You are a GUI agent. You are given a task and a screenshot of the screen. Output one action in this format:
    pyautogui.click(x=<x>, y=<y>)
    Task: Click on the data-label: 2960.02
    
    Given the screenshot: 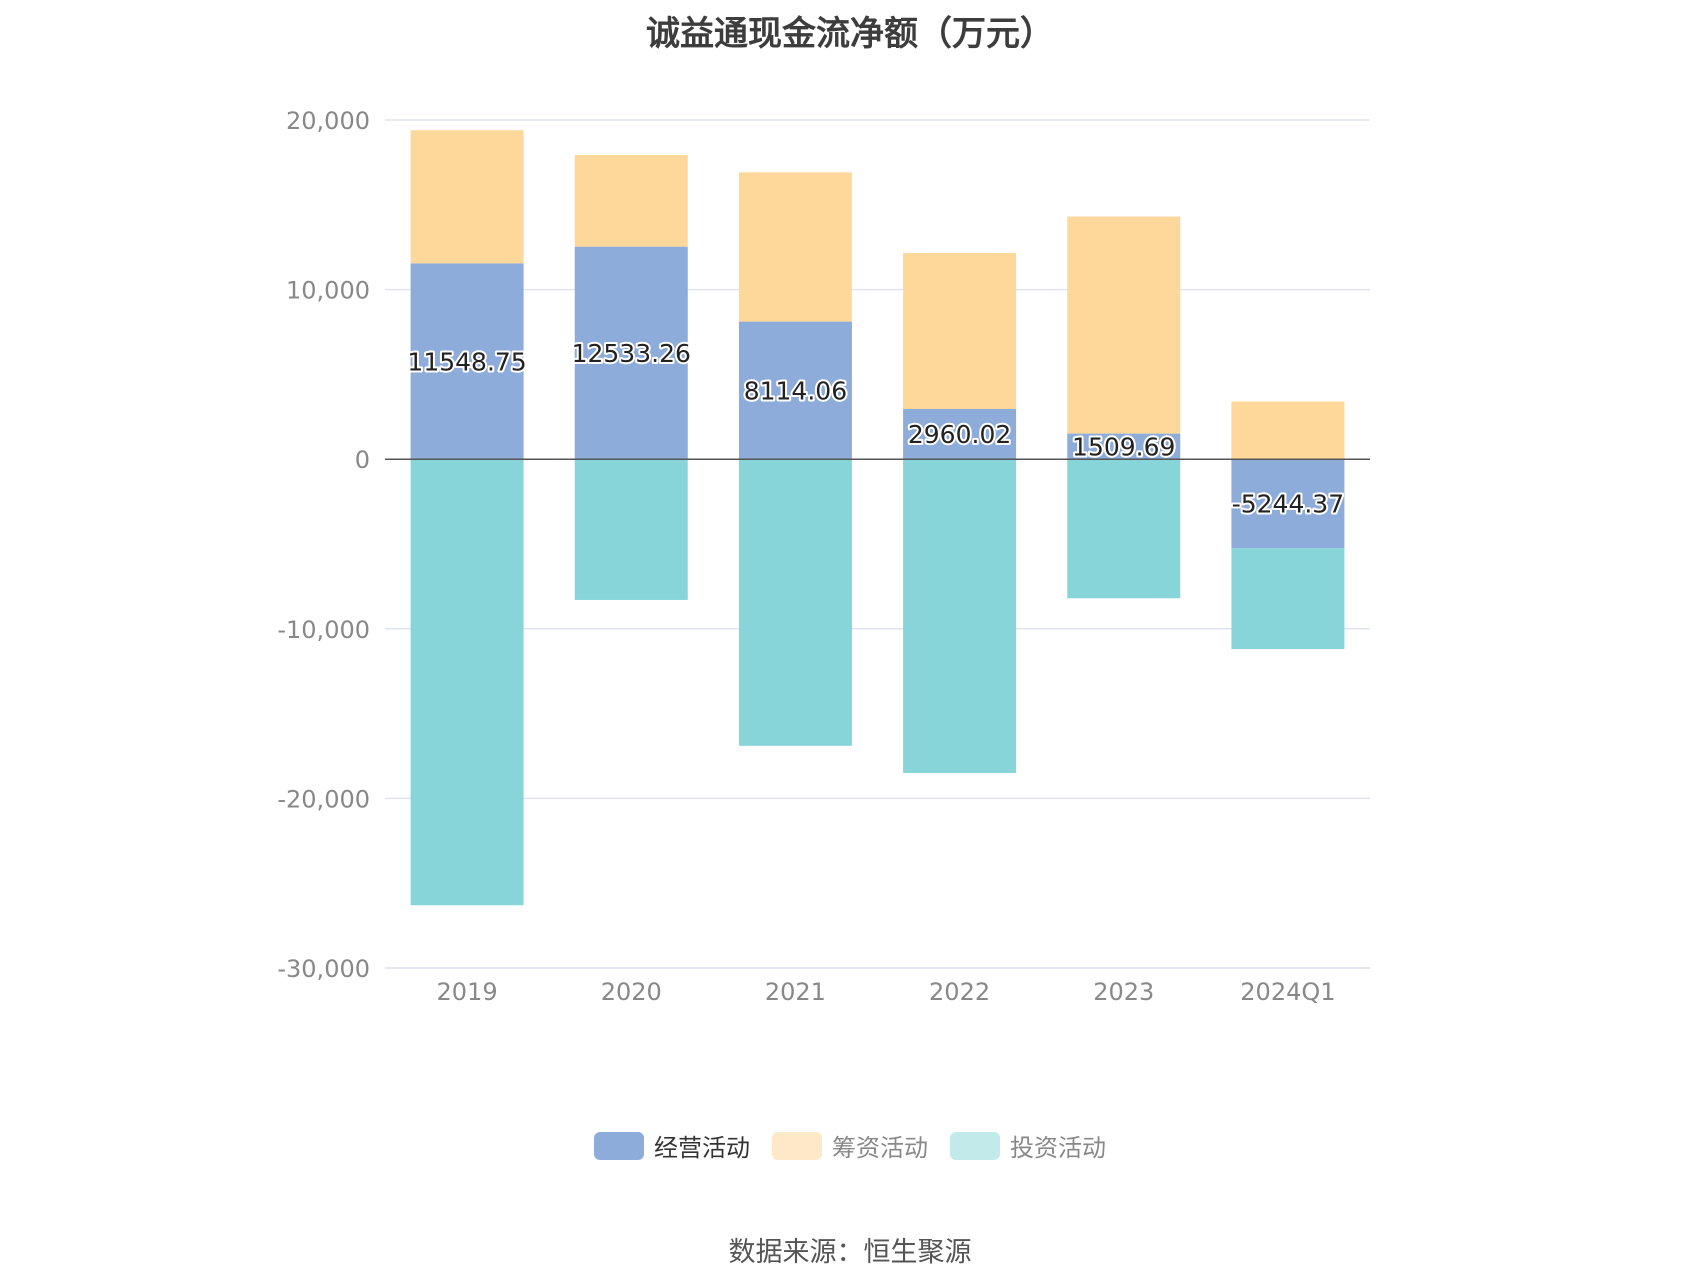 What is the action you would take?
    pyautogui.click(x=959, y=434)
    